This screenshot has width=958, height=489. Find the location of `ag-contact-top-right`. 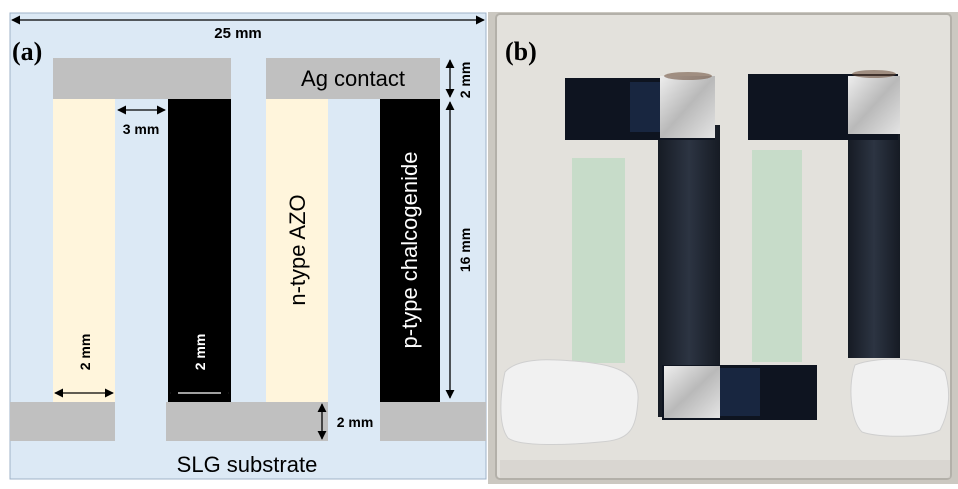

ag-contact-top-right is located at coordinates (353, 78).